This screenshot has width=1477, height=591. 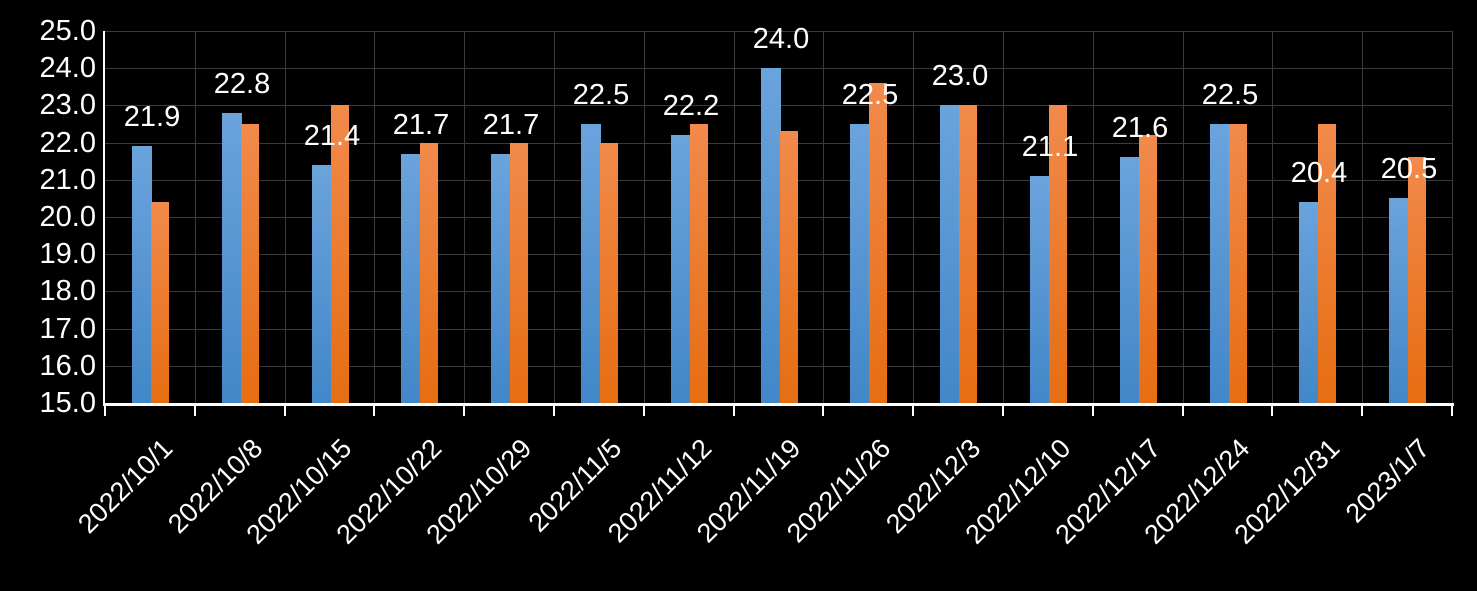 I want to click on y-axis-tick-label: 16.0, so click(x=67, y=366).